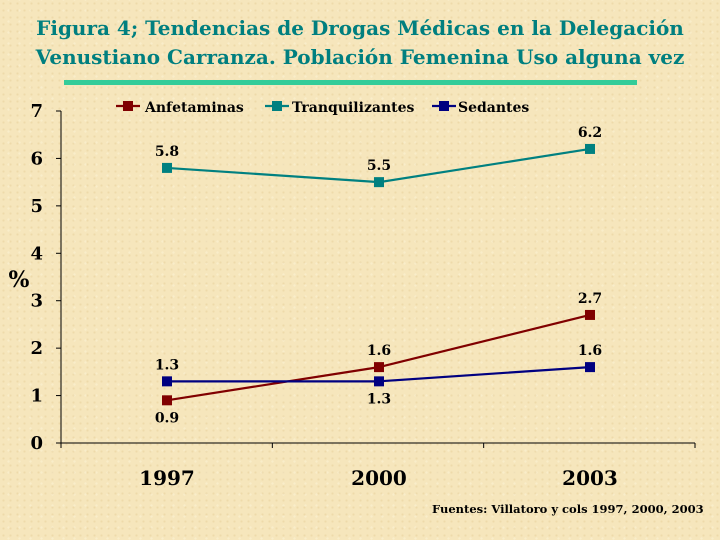  I want to click on legend-marker-tranquilizantes, so click(277, 106).